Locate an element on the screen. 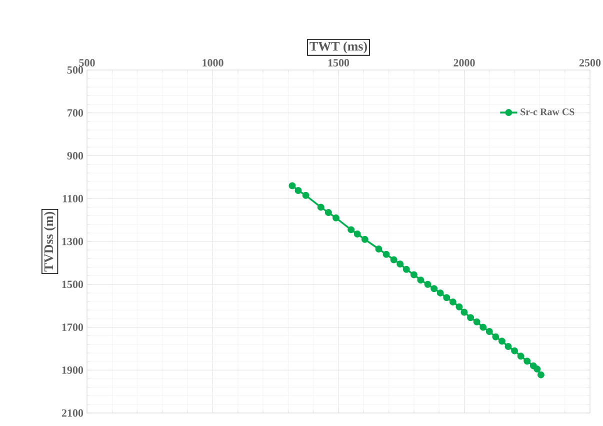 This screenshot has height=426, width=603. y-tick-label: 1100 is located at coordinates (73, 198).